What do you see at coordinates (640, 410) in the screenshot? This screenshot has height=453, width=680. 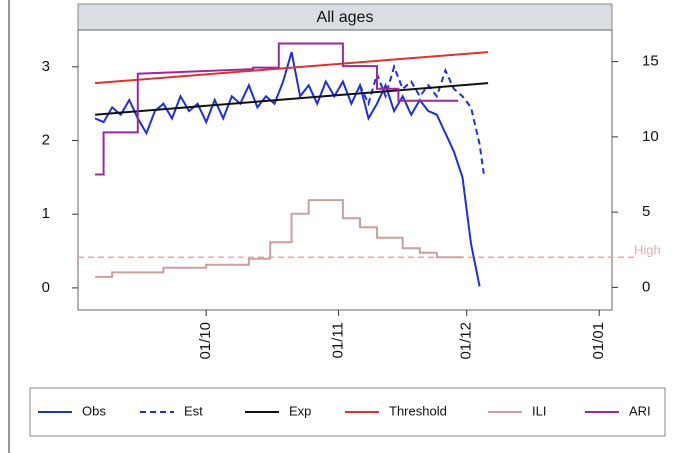 I see `legend-label: ARI` at bounding box center [640, 410].